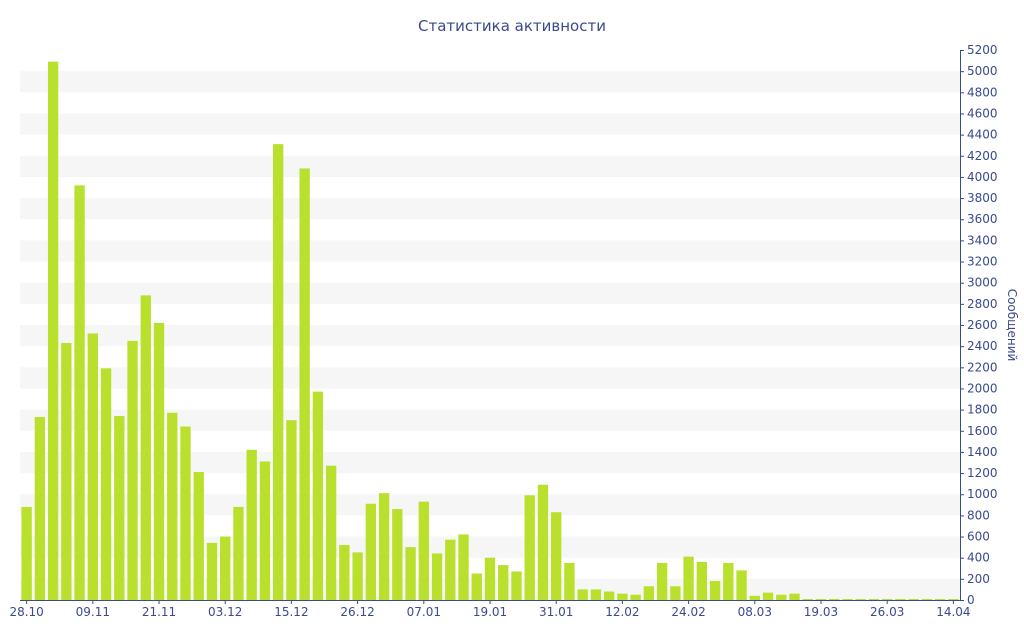 The width and height of the screenshot is (1024, 640). I want to click on y-tick-label: 0, so click(971, 600).